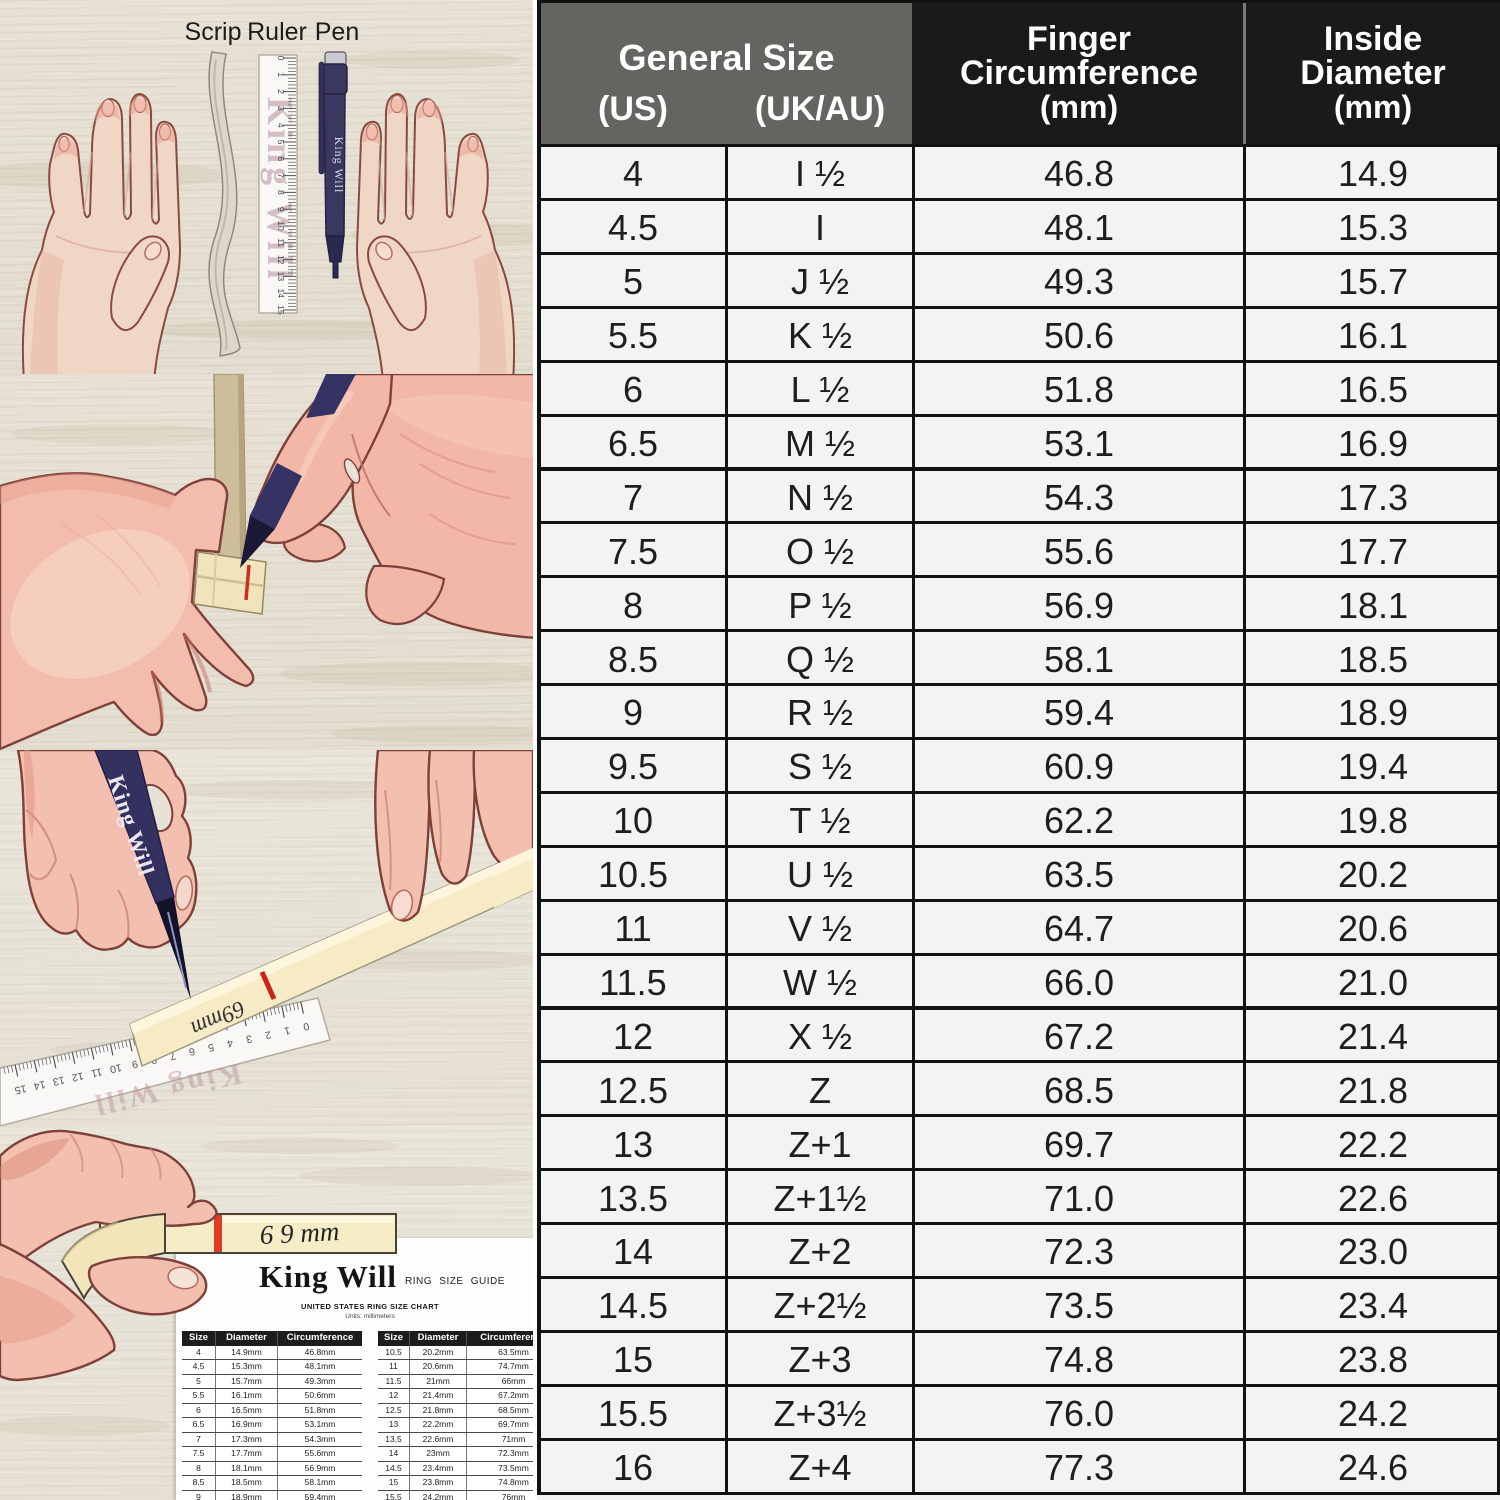 The width and height of the screenshot is (1500, 1500). Describe the element at coordinates (337, 32) in the screenshot. I see `svg-text: Pen` at that location.